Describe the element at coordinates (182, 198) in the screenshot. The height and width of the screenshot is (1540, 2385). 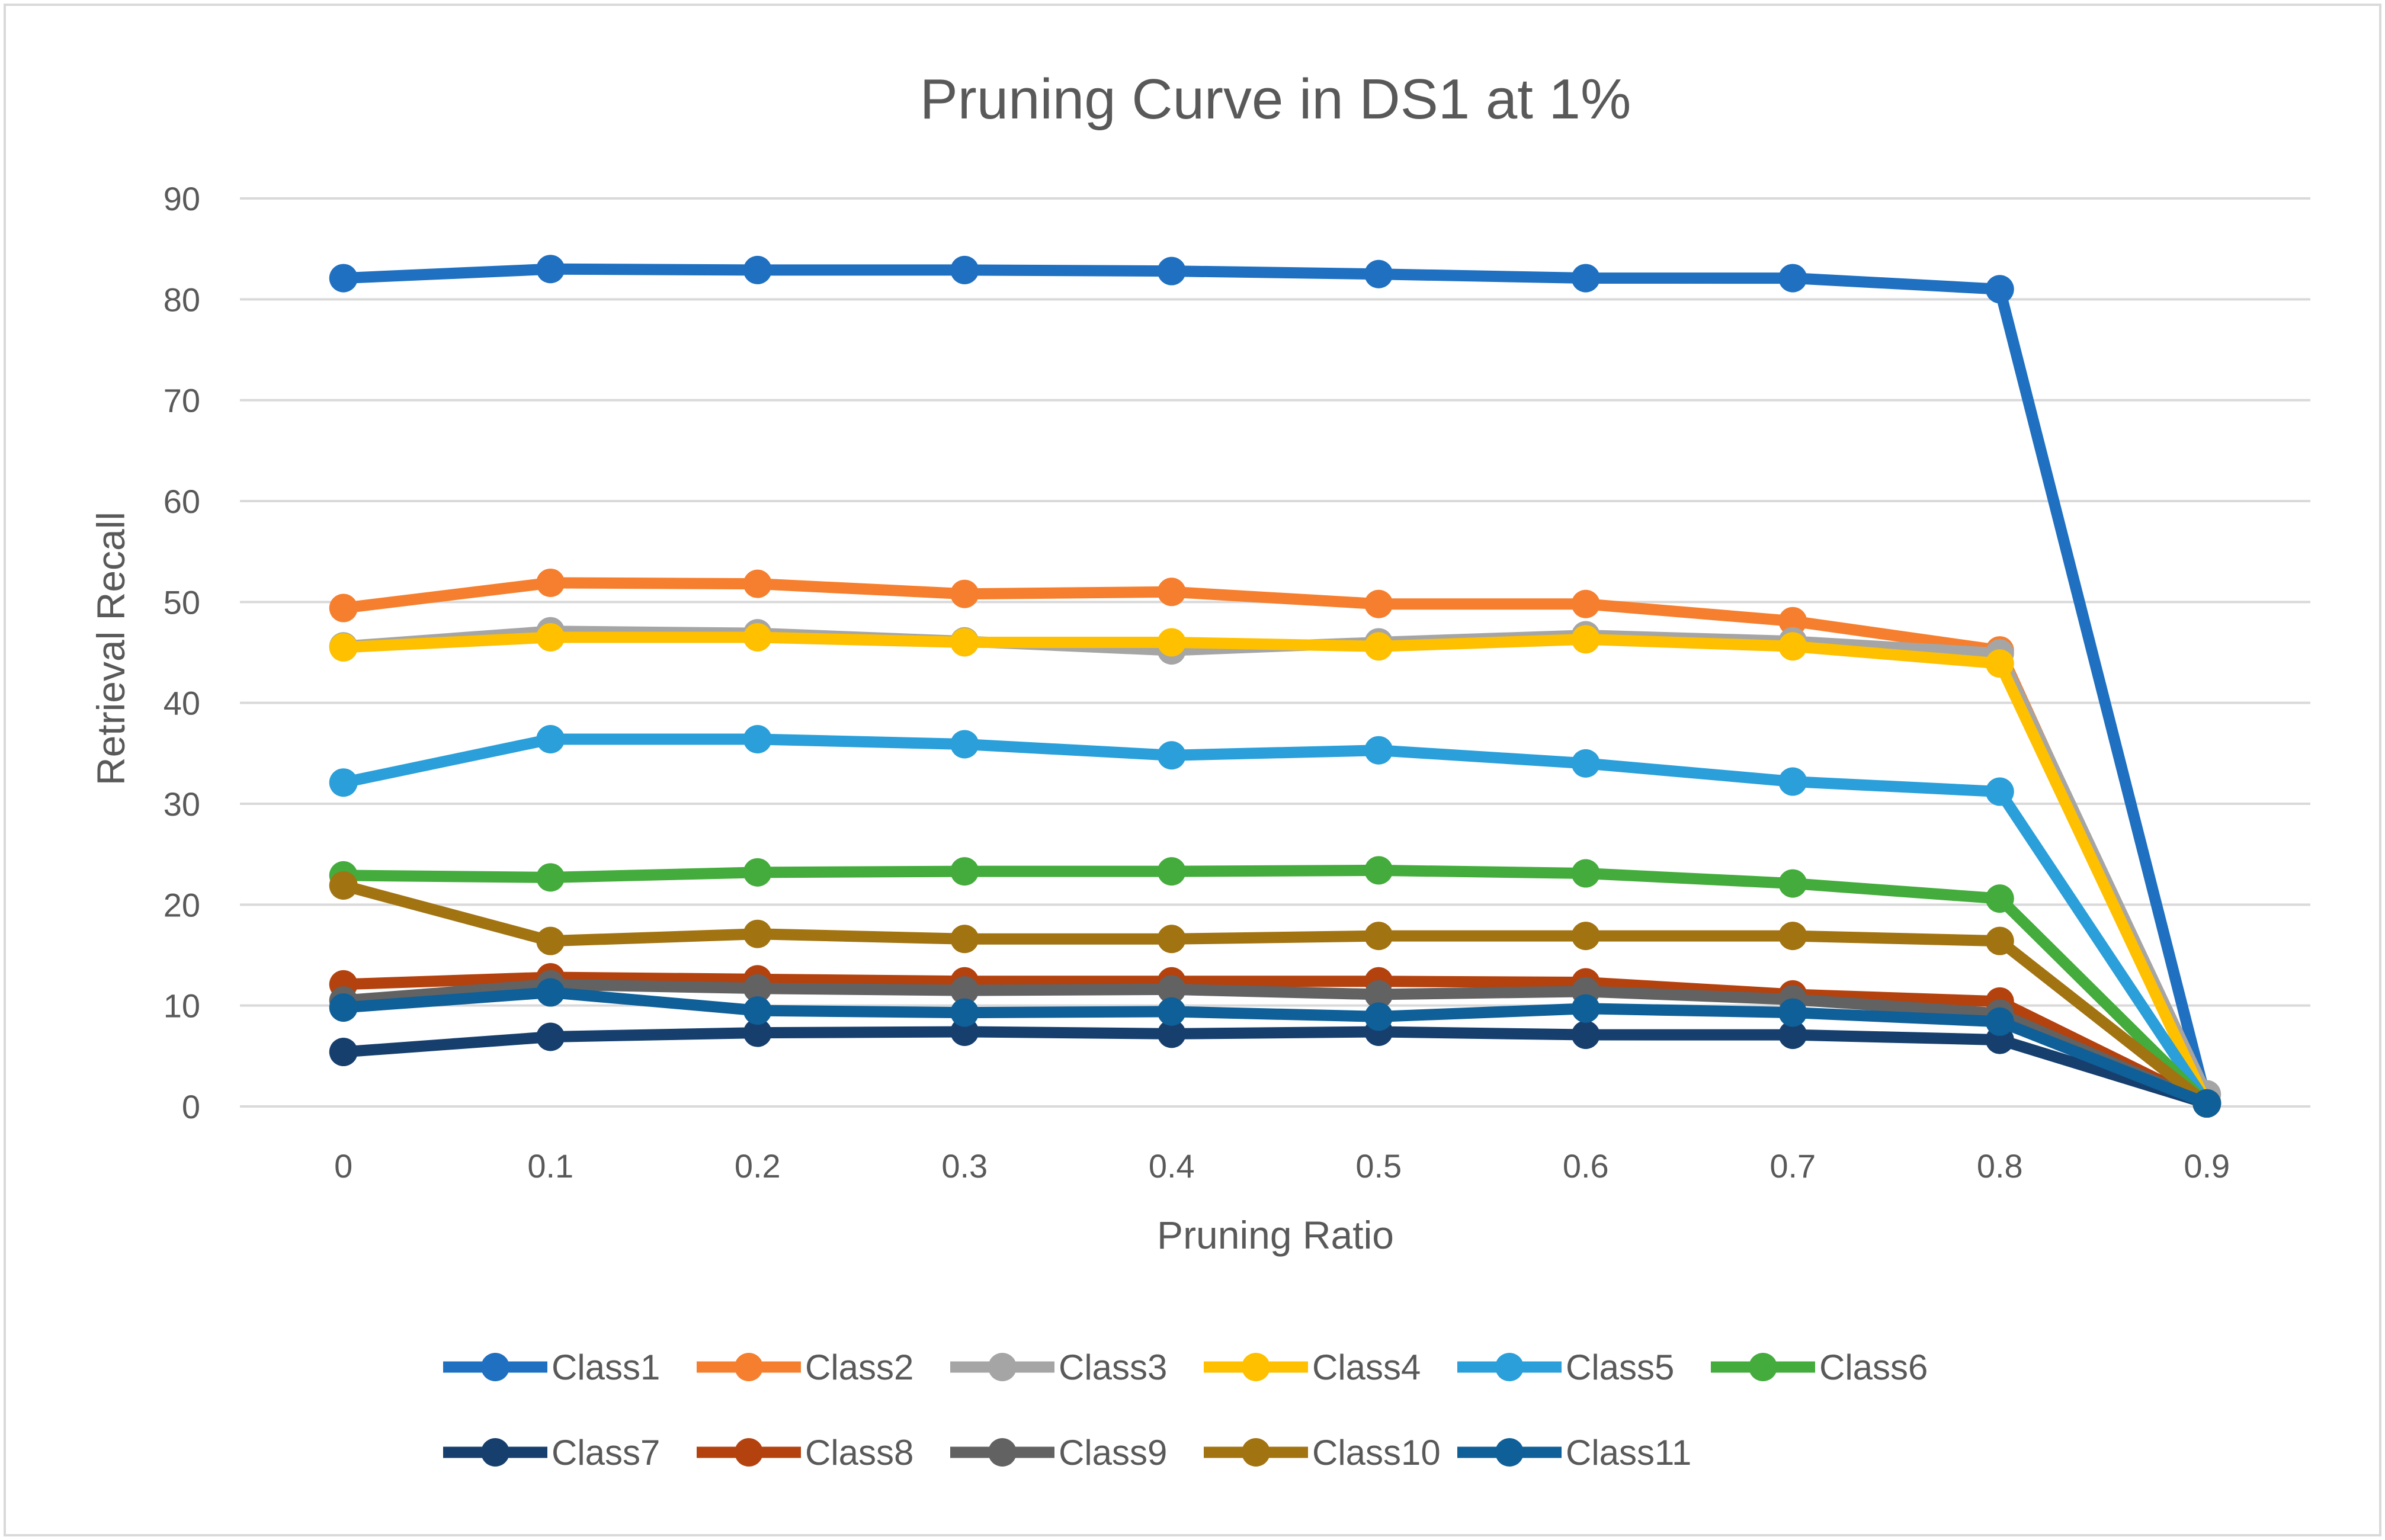
I see `y-tick-label: 90` at that location.